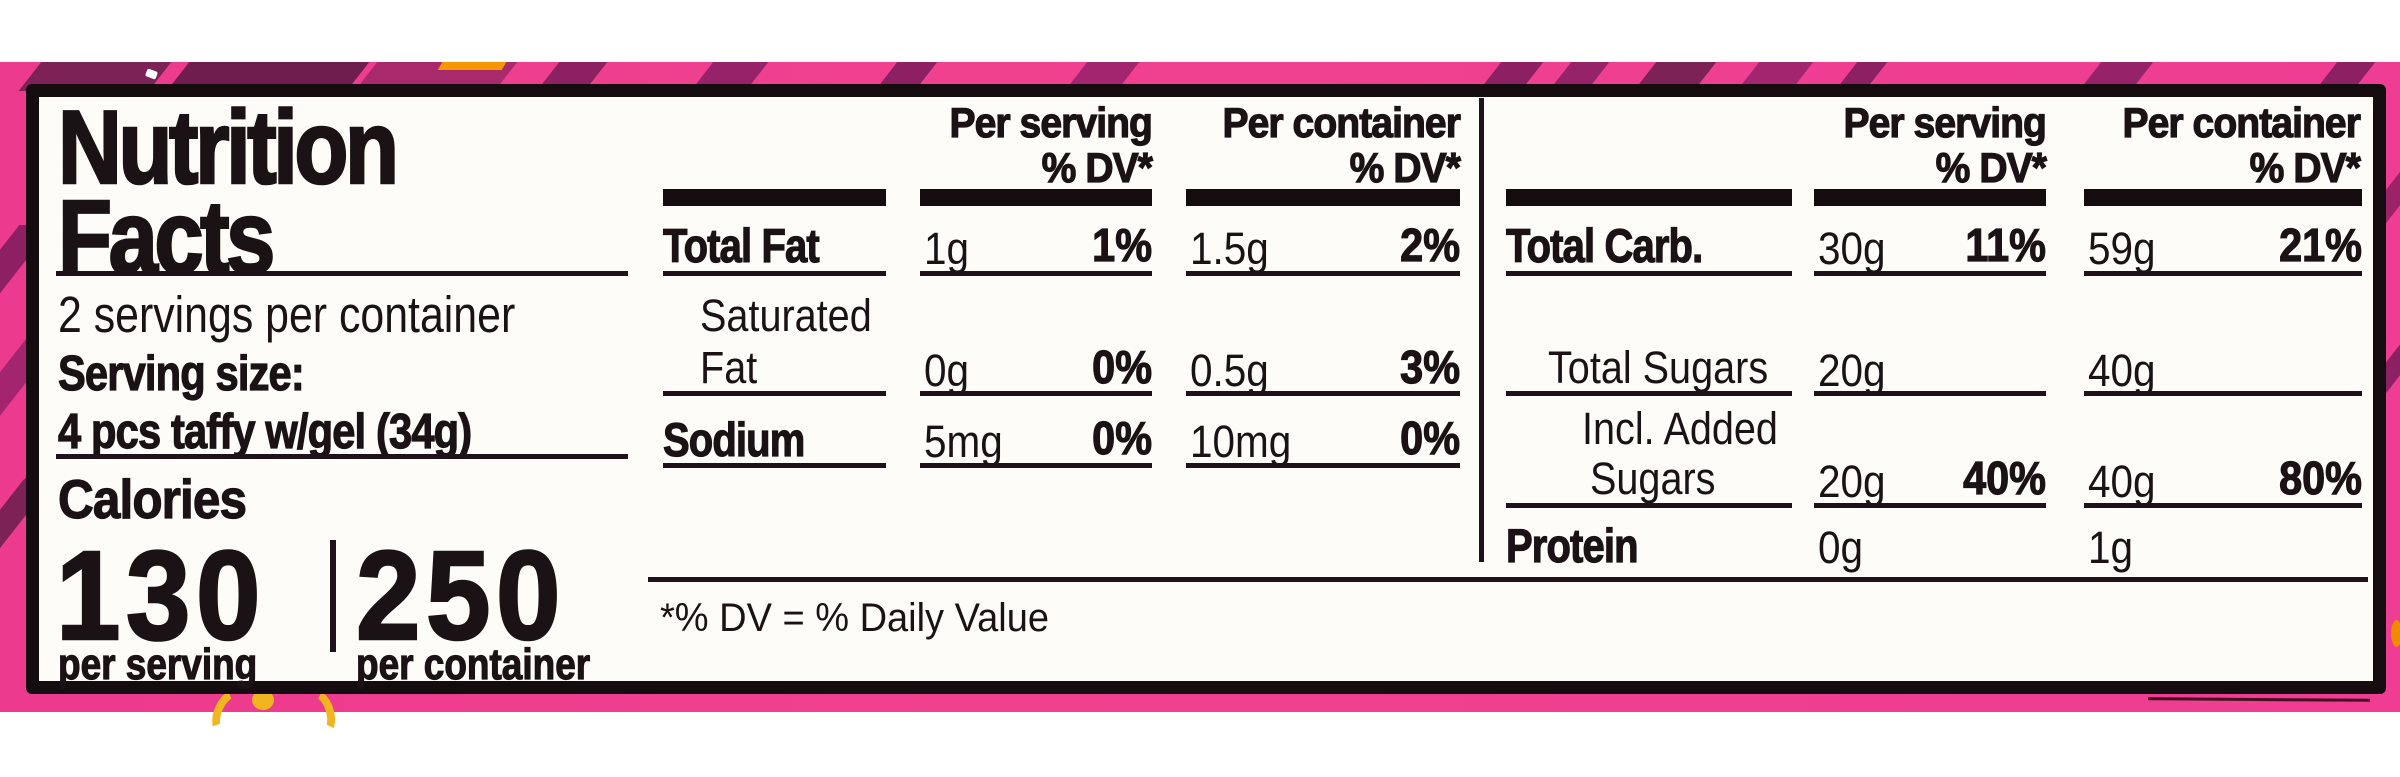 The height and width of the screenshot is (777, 2400). Describe the element at coordinates (2321, 478) in the screenshot. I see `incl-added-sugars-container-dv: 80%` at that location.